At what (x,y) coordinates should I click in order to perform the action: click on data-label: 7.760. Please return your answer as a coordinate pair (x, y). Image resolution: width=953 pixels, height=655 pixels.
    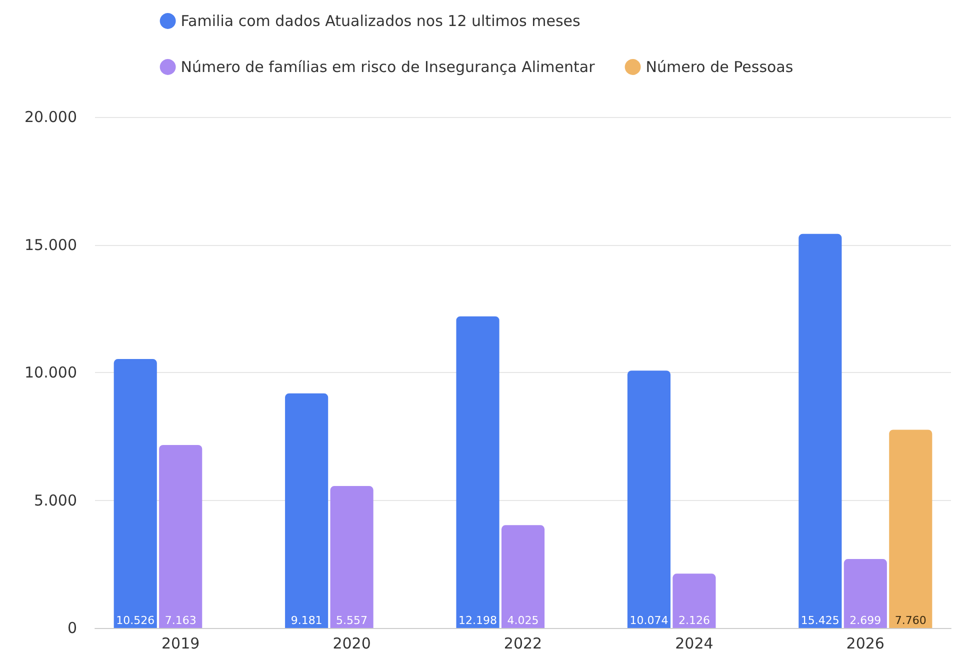
    Looking at the image, I should click on (910, 620).